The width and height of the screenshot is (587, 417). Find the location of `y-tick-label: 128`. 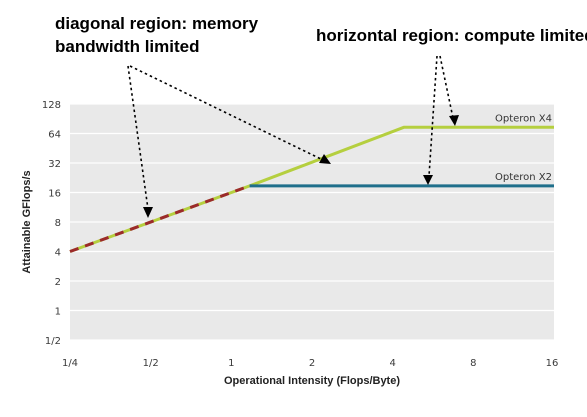

y-tick-label: 128 is located at coordinates (51, 105).